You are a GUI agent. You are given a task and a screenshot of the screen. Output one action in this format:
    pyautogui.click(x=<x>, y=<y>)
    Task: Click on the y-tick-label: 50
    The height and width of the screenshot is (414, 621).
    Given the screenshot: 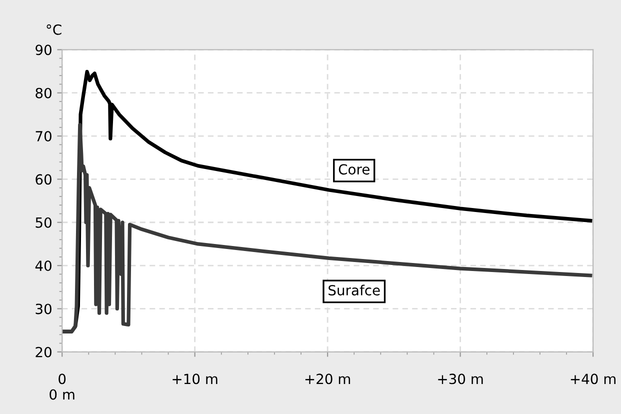 What is the action you would take?
    pyautogui.click(x=44, y=222)
    